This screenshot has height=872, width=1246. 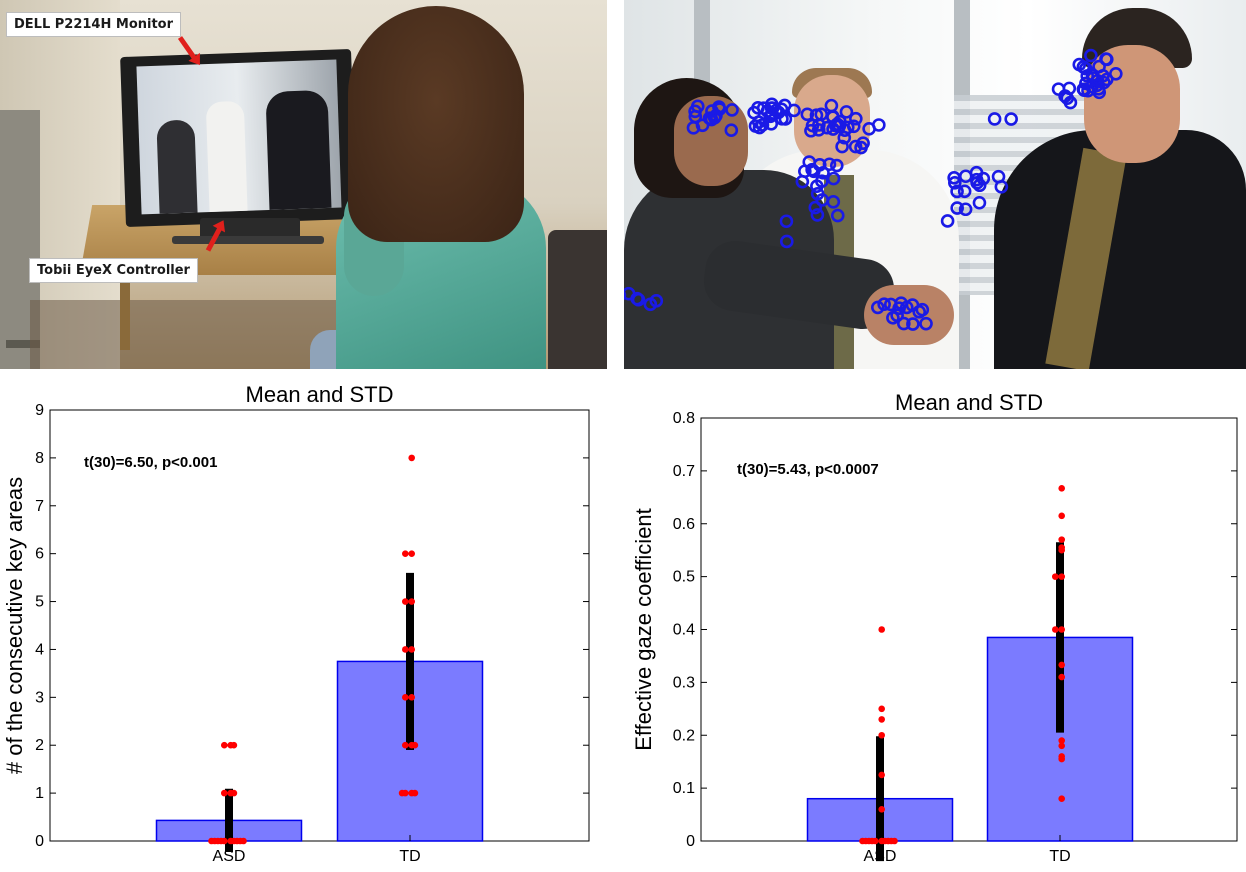 What do you see at coordinates (436, 124) in the screenshot?
I see `child-head` at bounding box center [436, 124].